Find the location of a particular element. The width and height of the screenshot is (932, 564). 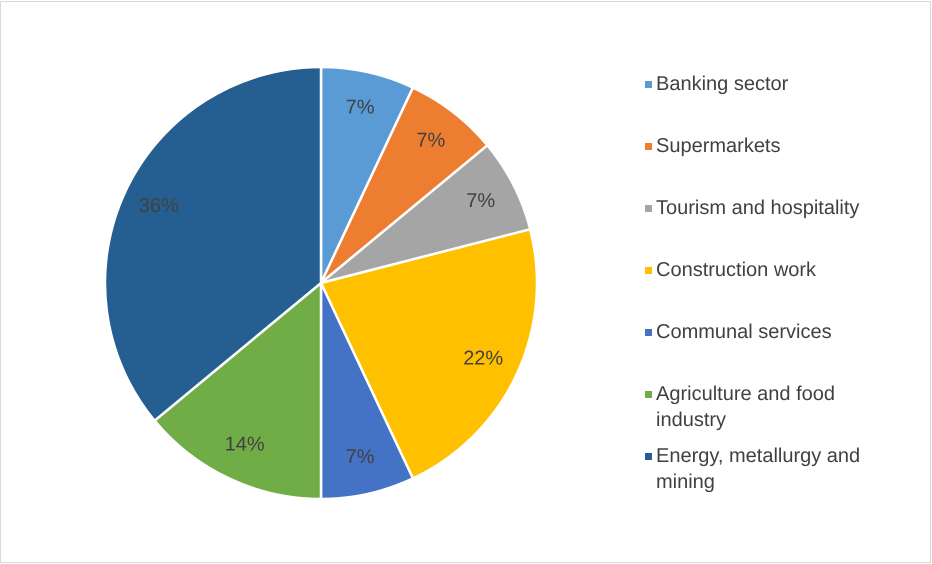

legend-label: Tourism and hospitality is located at coordinates (758, 208).